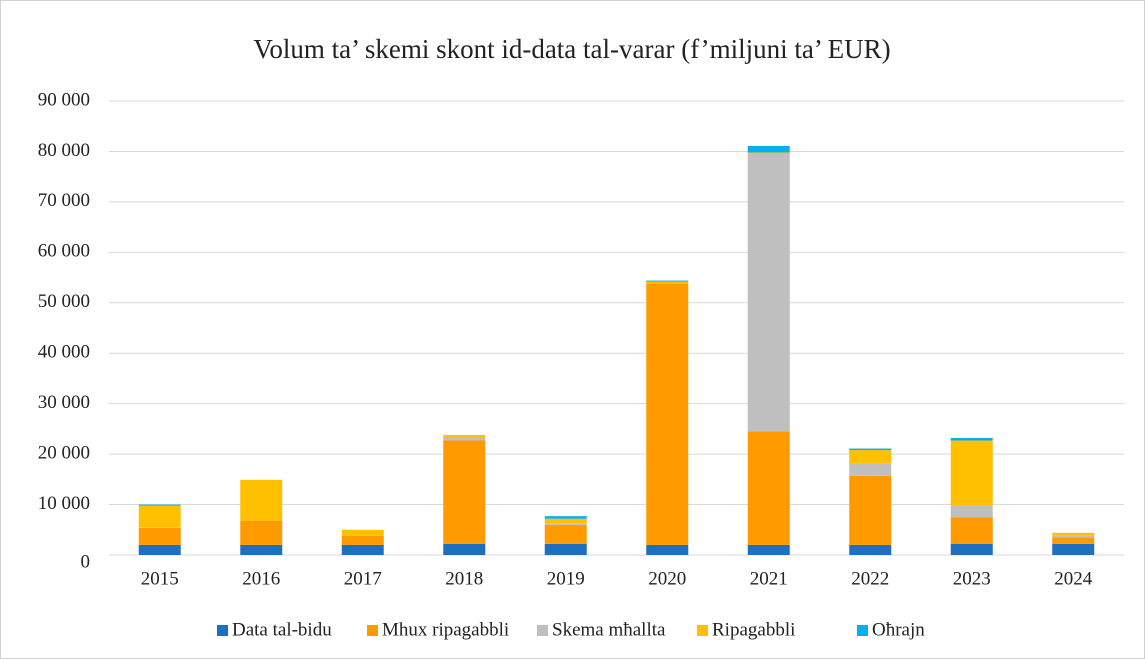 This screenshot has height=659, width=1145. What do you see at coordinates (86, 561) in the screenshot?
I see `y-tick-label: 0` at bounding box center [86, 561].